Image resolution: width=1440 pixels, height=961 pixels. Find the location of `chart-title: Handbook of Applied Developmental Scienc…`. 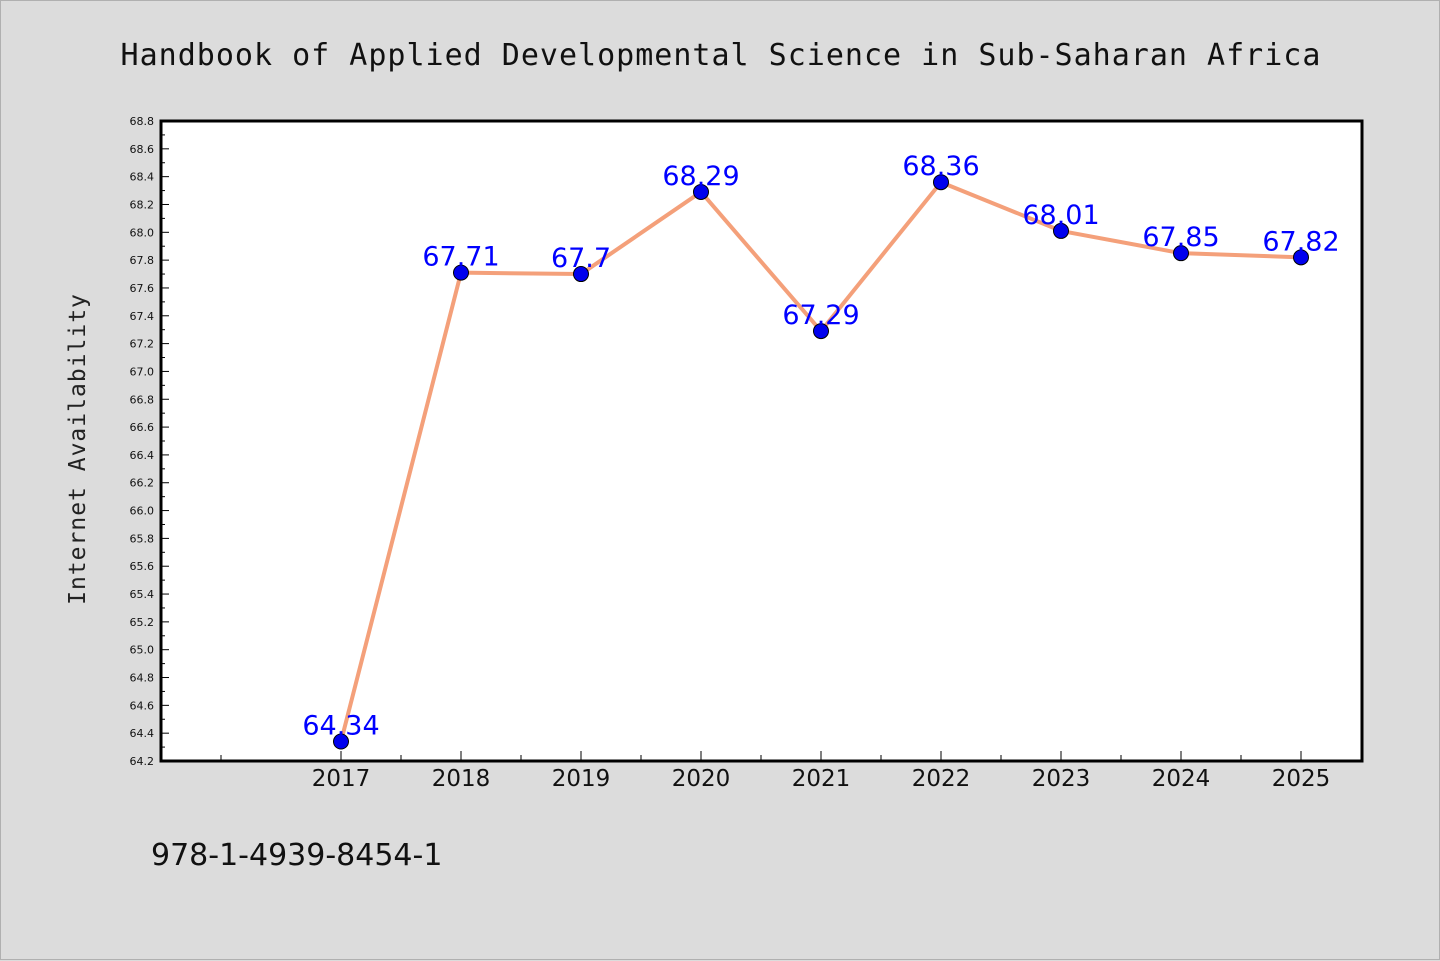

chart-title: Handbook of Applied Developmental Scienc… is located at coordinates (721, 55).